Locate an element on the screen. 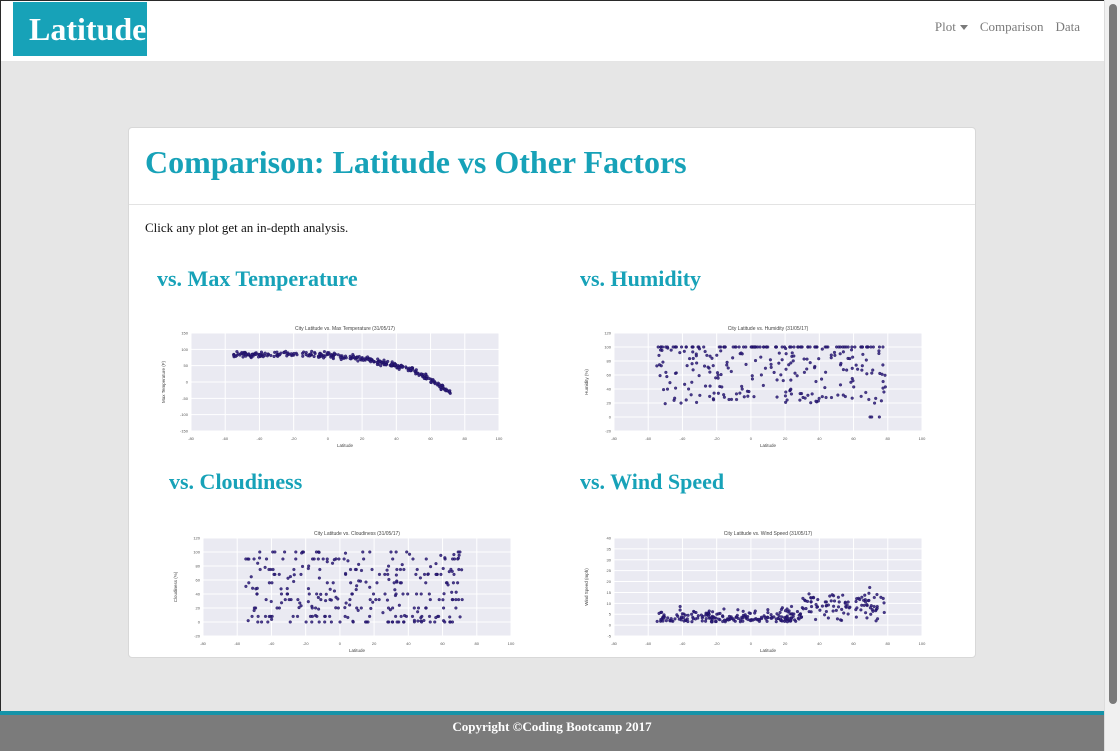  nav-comparison-label: Comparison is located at coordinates (1011, 26).